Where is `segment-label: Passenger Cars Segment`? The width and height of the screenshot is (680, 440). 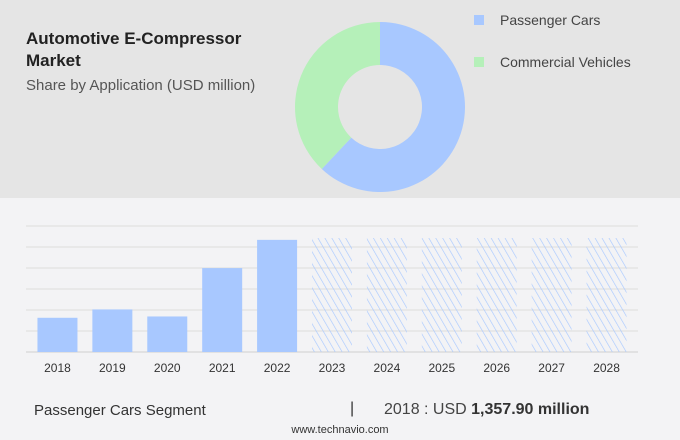
segment-label: Passenger Cars Segment is located at coordinates (120, 410).